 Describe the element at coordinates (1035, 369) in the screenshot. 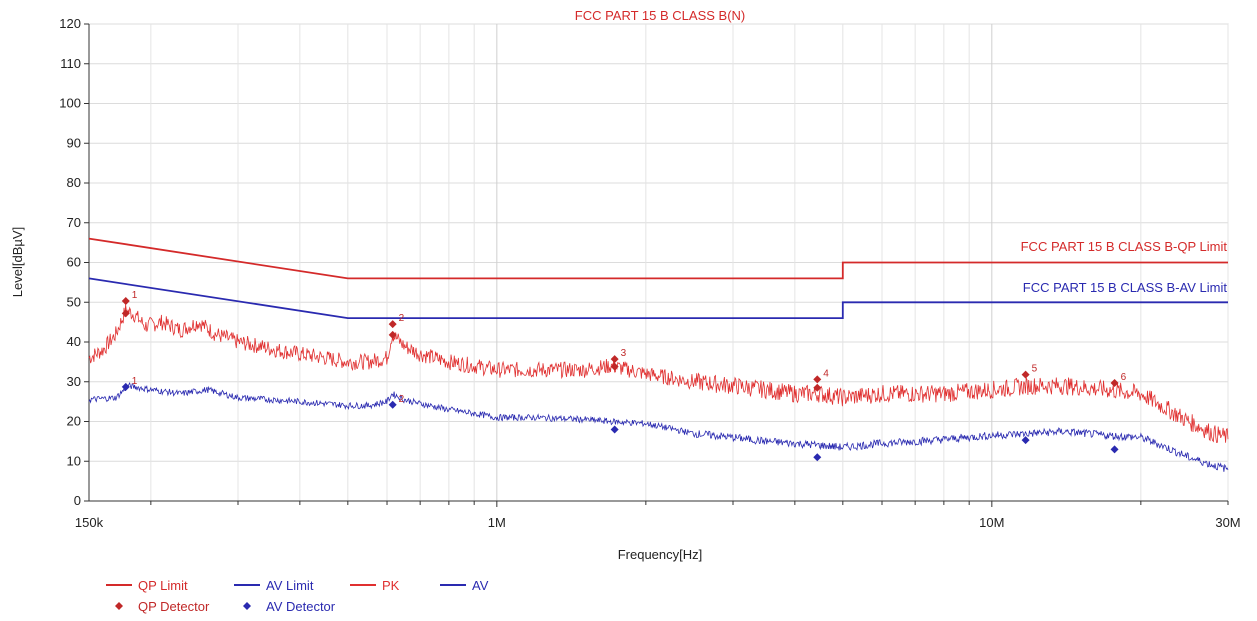

I see `qp-detector-label: 5` at that location.